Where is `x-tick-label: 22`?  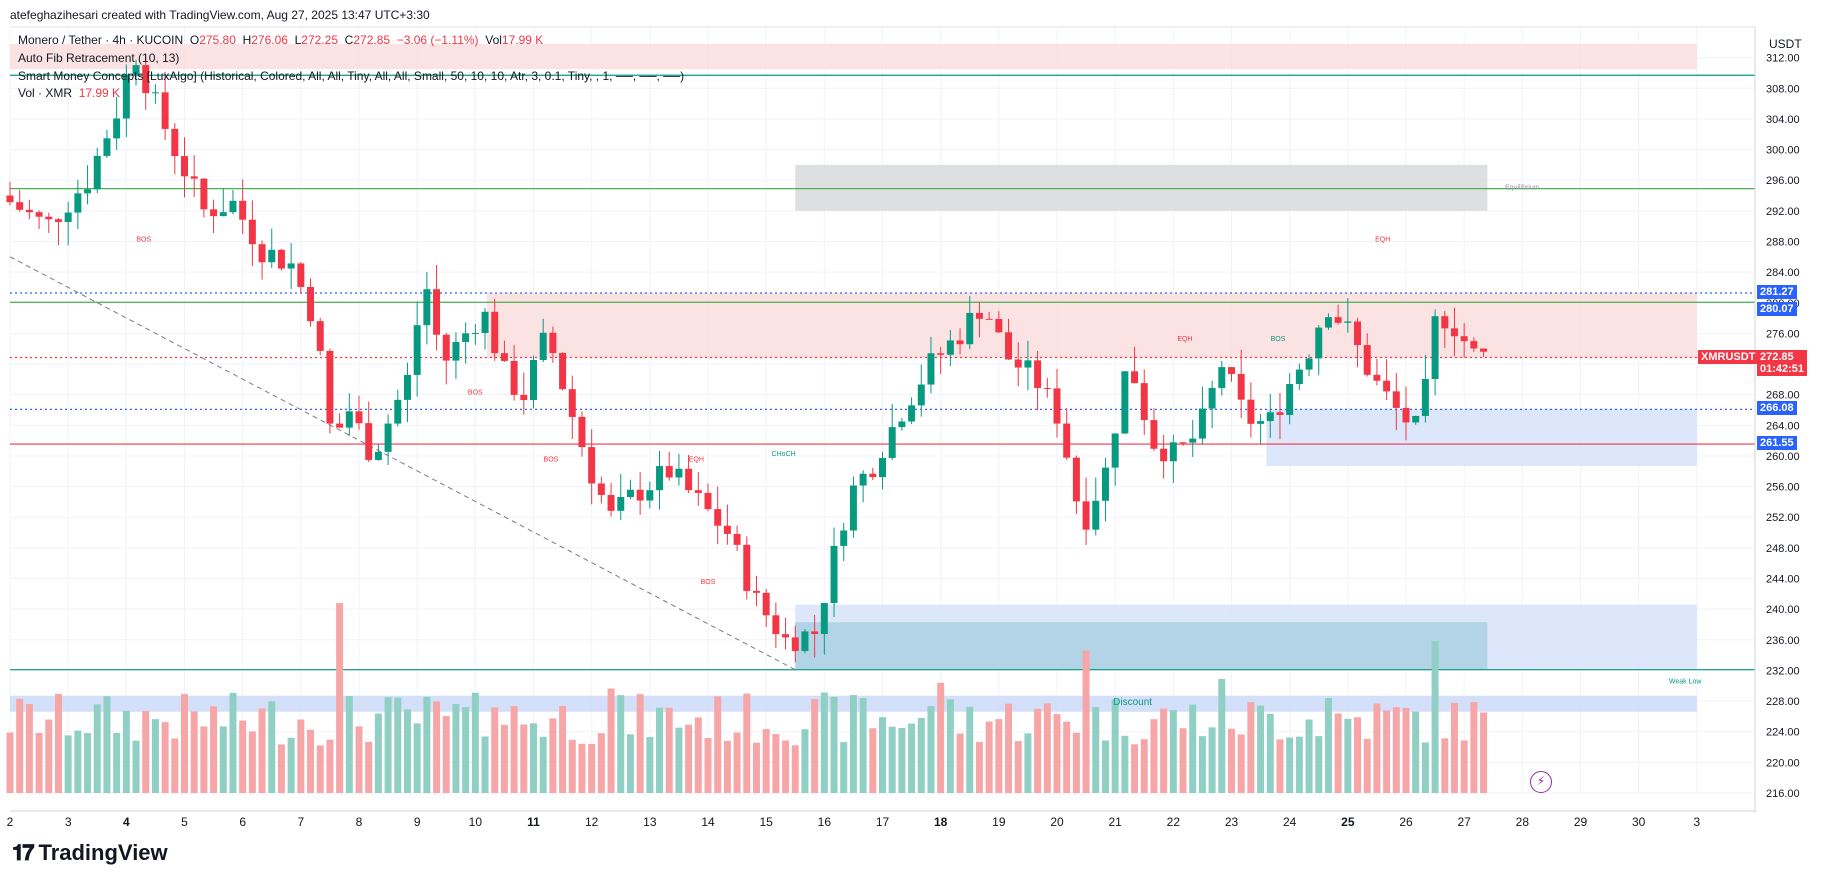
x-tick-label: 22 is located at coordinates (1174, 822).